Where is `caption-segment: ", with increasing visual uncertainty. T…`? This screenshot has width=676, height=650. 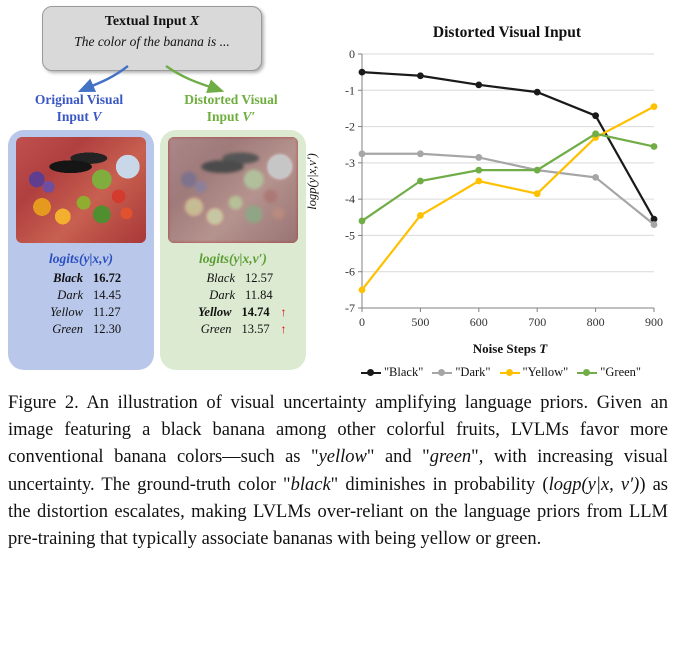 caption-segment: ", with increasing visual uncertainty. T… is located at coordinates (338, 471).